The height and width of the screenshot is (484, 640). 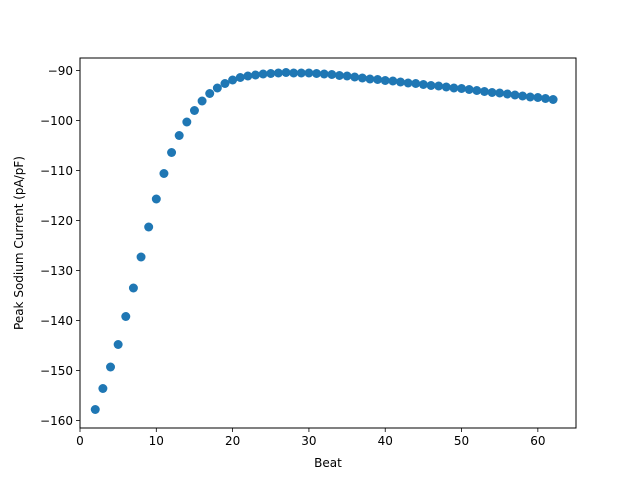 What do you see at coordinates (56, 121) in the screenshot?
I see `y-tick-label: −100` at bounding box center [56, 121].